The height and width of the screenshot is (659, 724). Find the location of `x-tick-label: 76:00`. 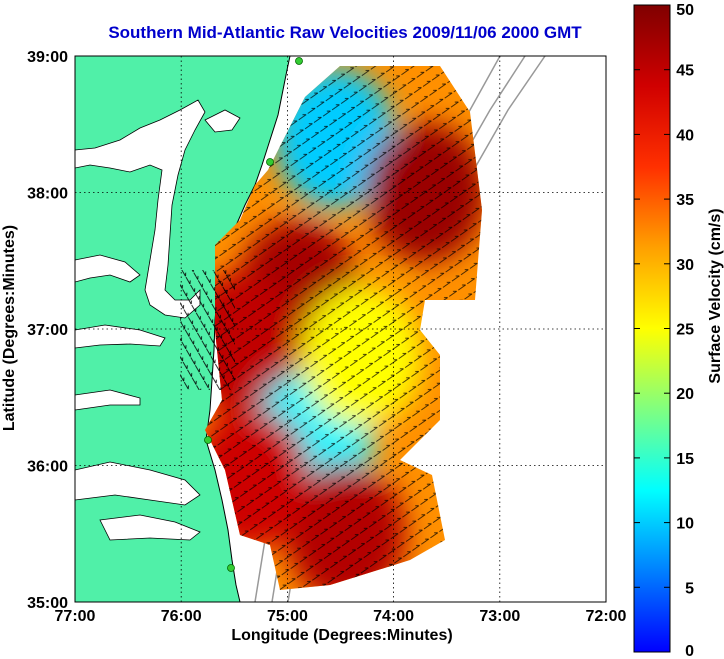

x-tick-label: 76:00 is located at coordinates (181, 616).